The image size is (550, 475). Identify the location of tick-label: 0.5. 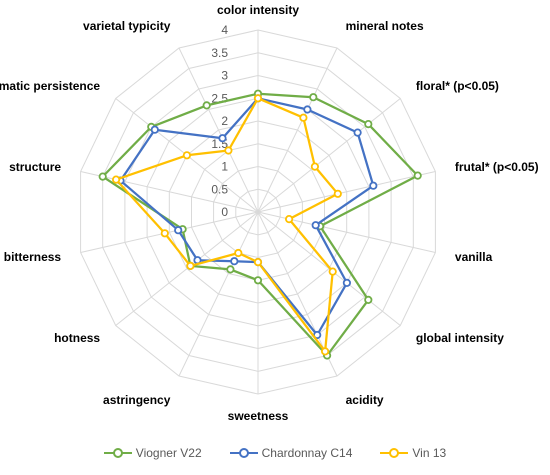
(219, 189).